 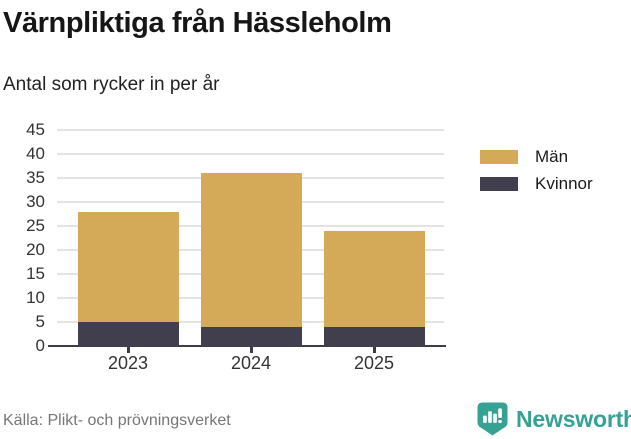 I want to click on x-axis-tick-2024, so click(x=251, y=349).